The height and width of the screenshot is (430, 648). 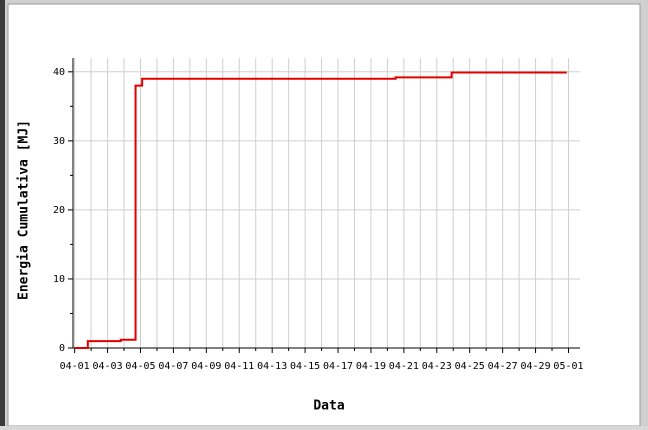 What do you see at coordinates (503, 366) in the screenshot?
I see `x-tick-label: 04-27` at bounding box center [503, 366].